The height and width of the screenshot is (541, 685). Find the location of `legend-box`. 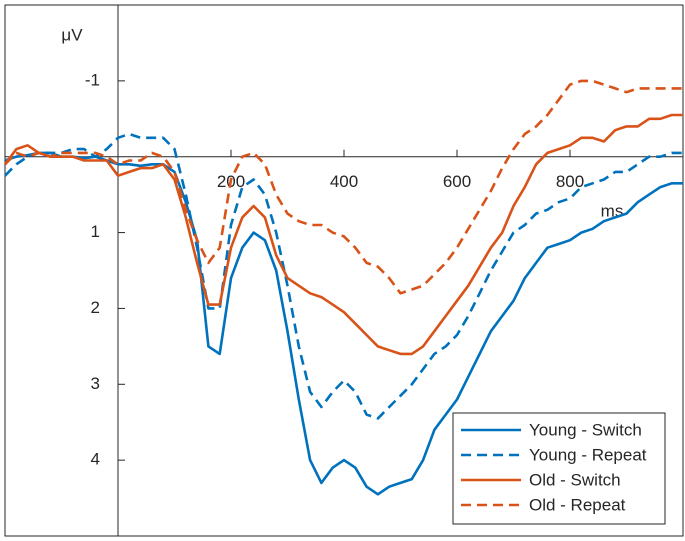

legend-box is located at coordinates (559, 468).